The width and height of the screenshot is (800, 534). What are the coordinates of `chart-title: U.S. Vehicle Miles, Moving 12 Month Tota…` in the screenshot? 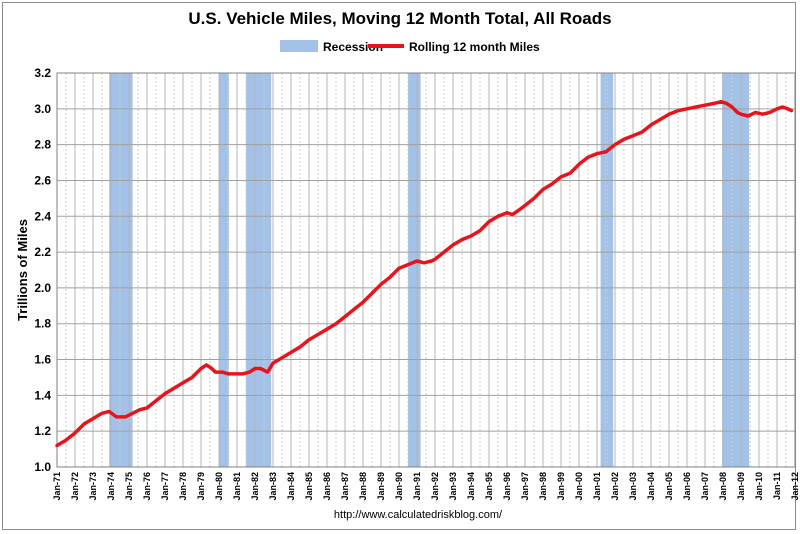 It's located at (399, 18).